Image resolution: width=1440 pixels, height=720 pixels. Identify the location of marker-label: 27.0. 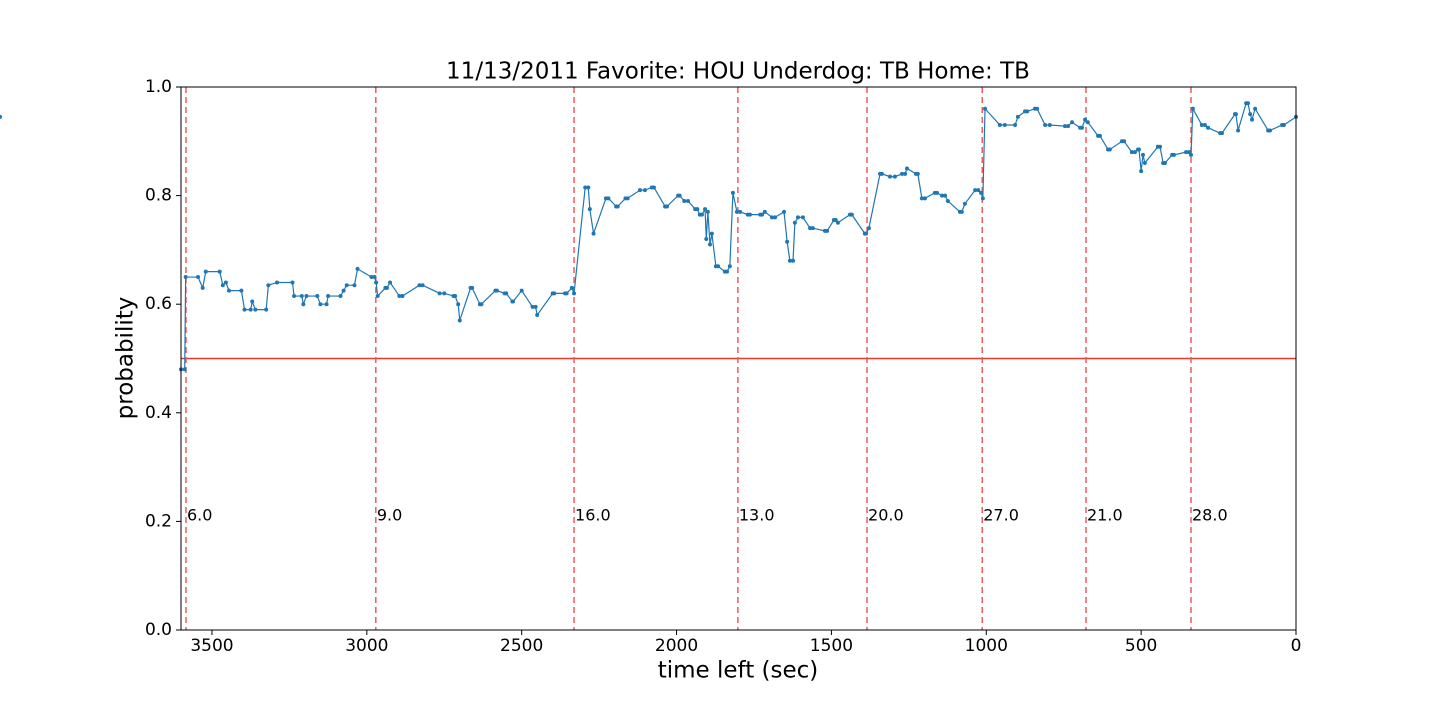
(1001, 514).